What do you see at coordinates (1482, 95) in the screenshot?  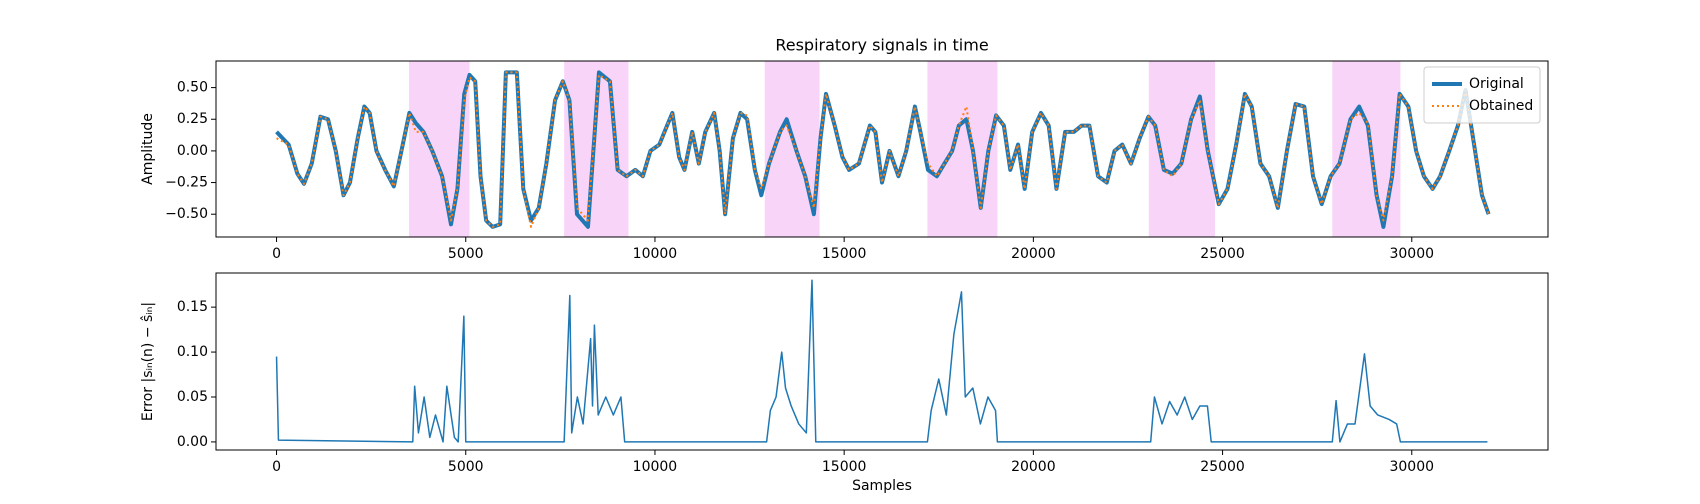 I see `legend-box` at bounding box center [1482, 95].